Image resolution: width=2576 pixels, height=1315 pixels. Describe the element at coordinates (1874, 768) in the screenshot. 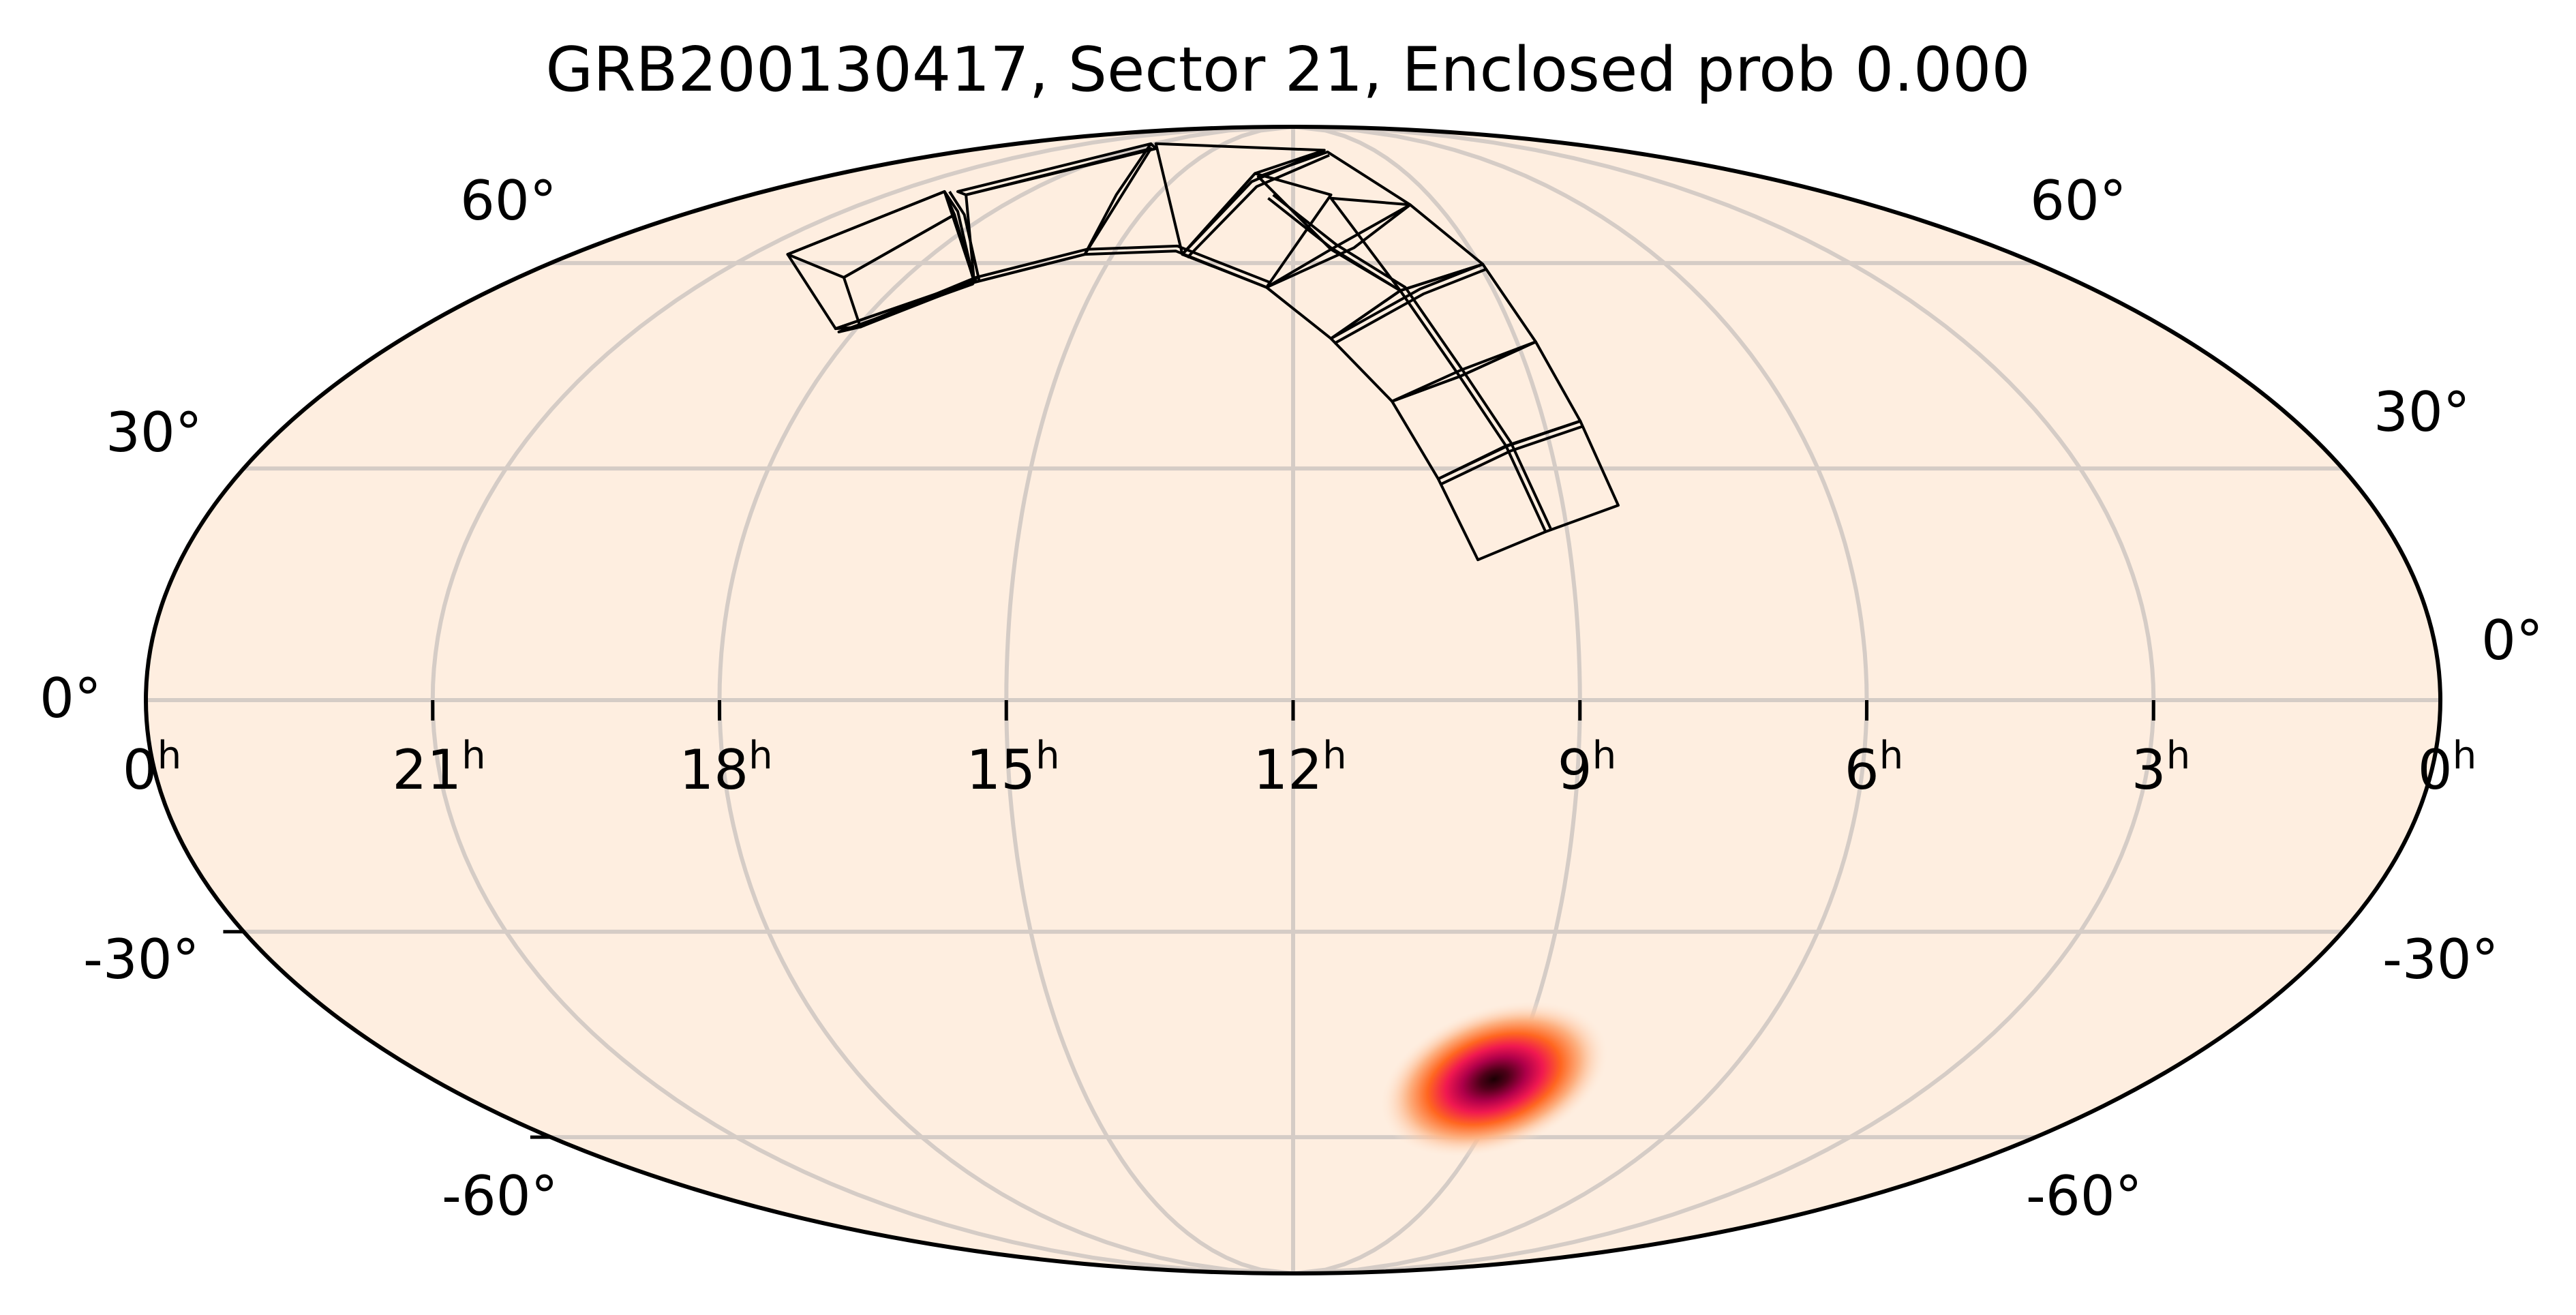

I see `x-tick-label: 6h` at that location.